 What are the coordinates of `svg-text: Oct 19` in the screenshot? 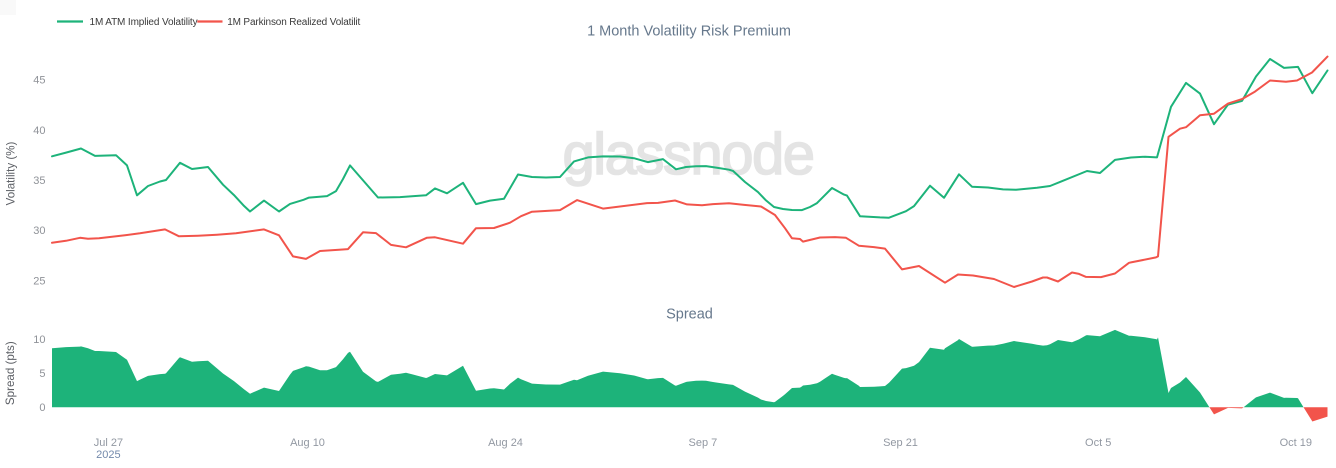 It's located at (1296, 443).